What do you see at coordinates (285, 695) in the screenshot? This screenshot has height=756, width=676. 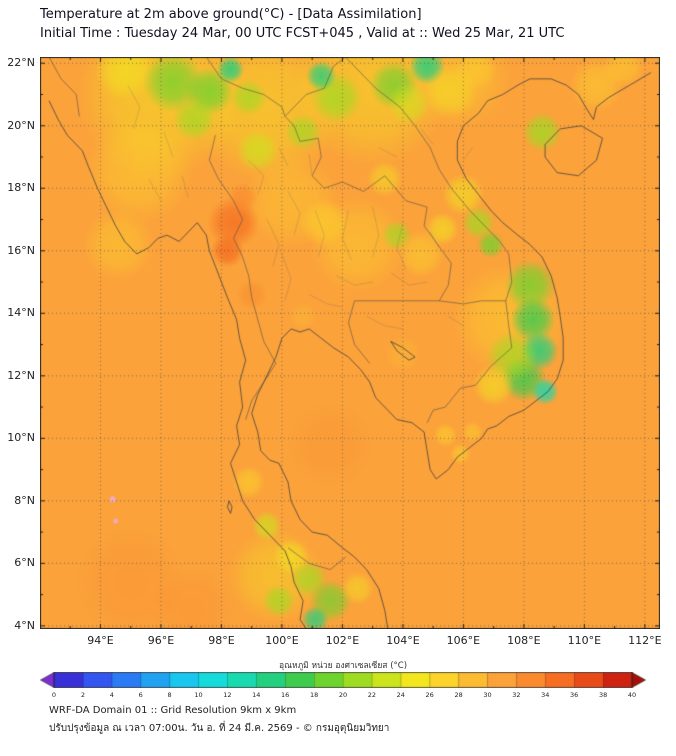 I see `colorbar-tick-label: 16` at bounding box center [285, 695].